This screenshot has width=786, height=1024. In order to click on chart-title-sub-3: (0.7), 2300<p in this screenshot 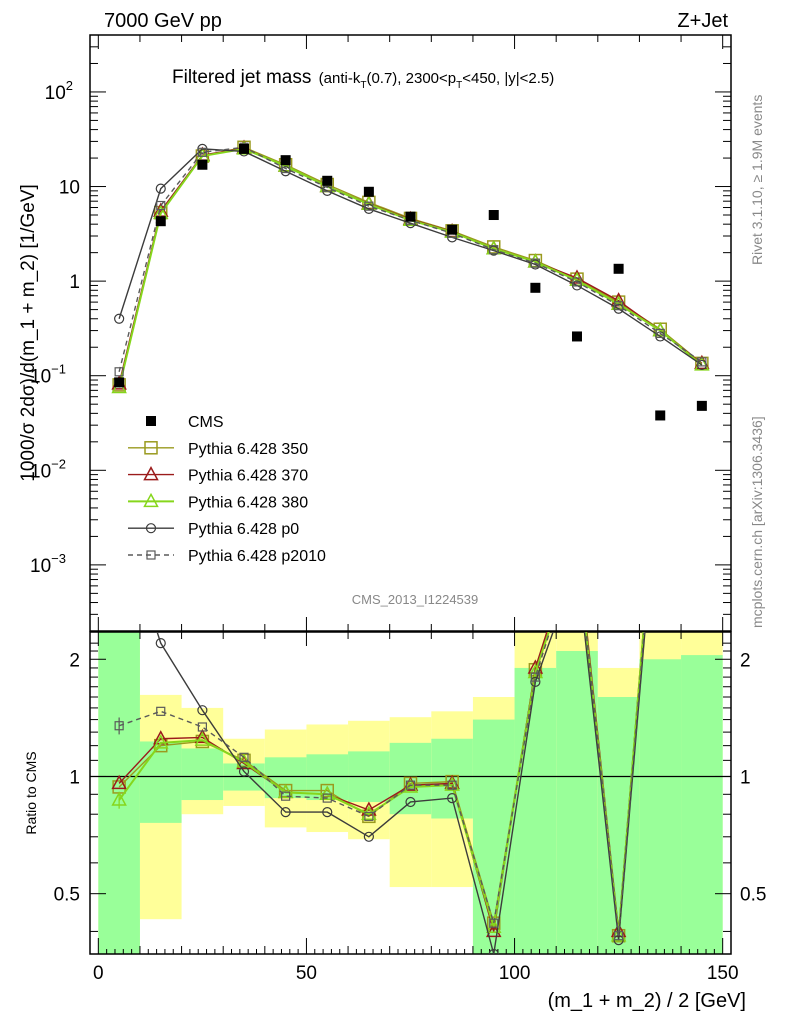, I will do `click(411, 78)`.